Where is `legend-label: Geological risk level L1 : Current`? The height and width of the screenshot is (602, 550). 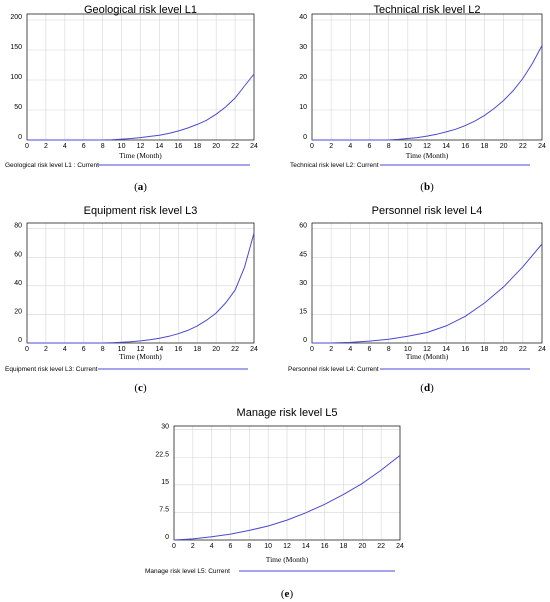 legend-label: Geological risk level L1 : Current is located at coordinates (52, 165).